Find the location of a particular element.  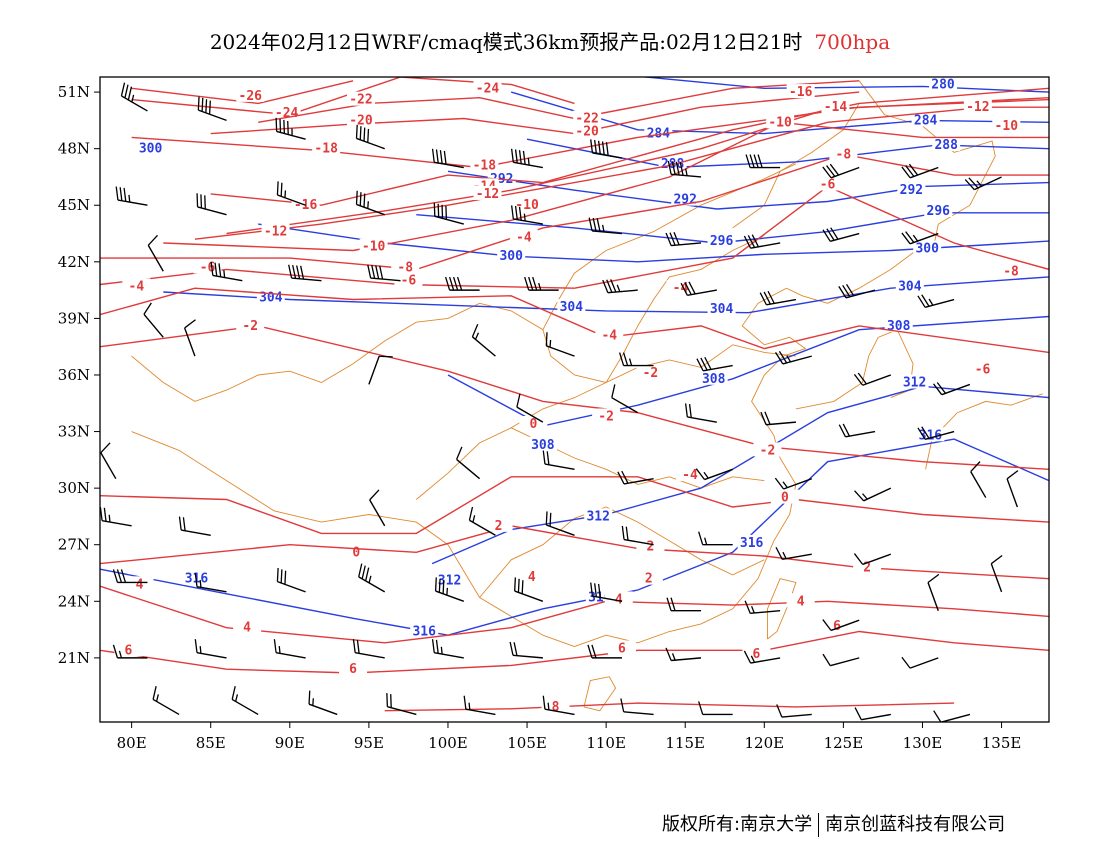

height-contour-label: 284 is located at coordinates (926, 120).